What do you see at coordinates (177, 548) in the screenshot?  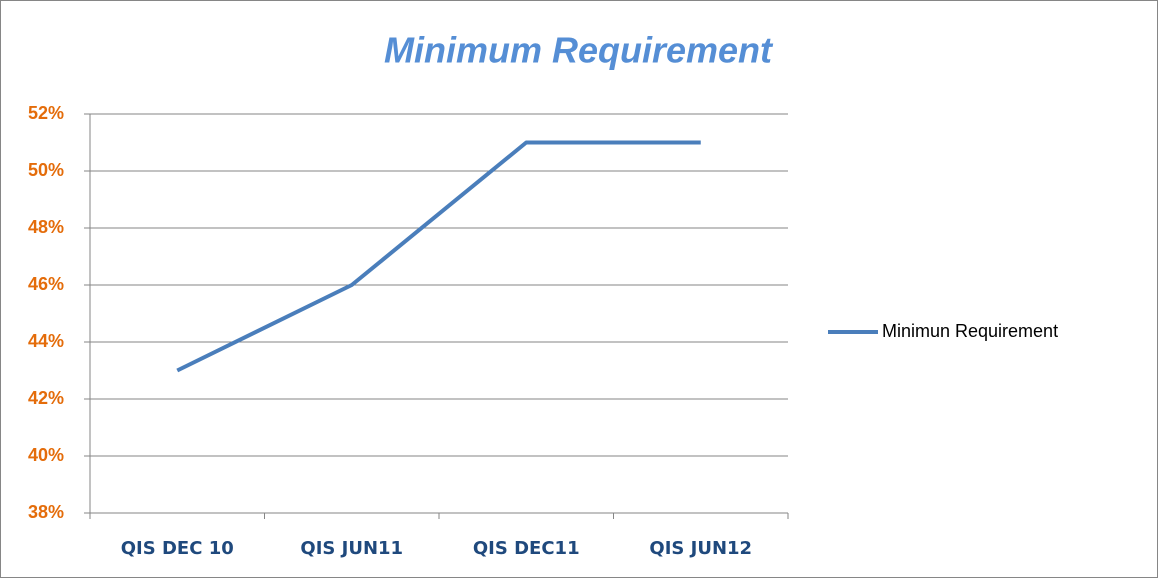 I see `x-tick-label: QIS DEC 10` at bounding box center [177, 548].